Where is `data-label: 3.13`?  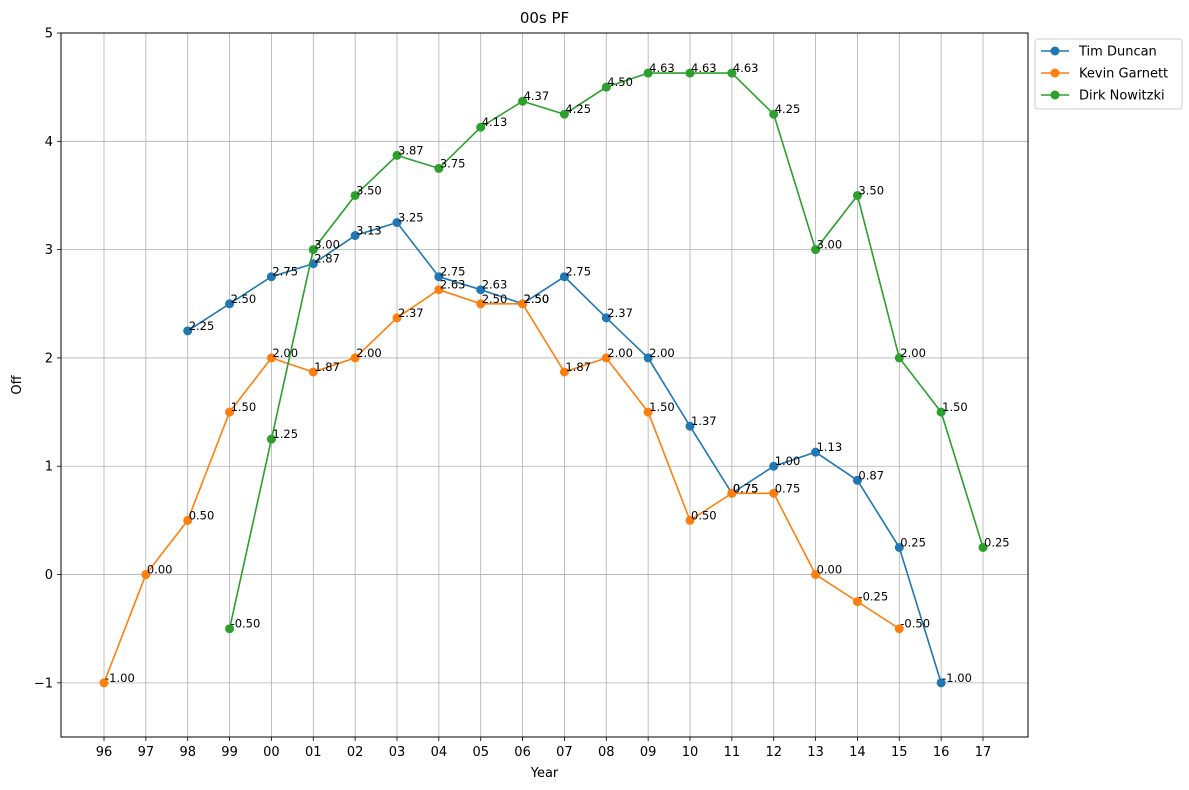 data-label: 3.13 is located at coordinates (369, 231).